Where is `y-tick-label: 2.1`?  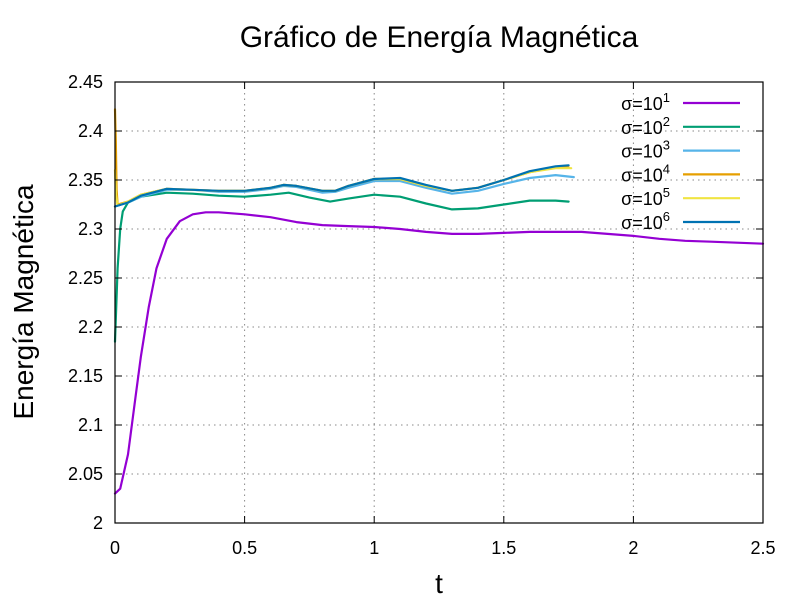 y-tick-label: 2.1 is located at coordinates (90, 425).